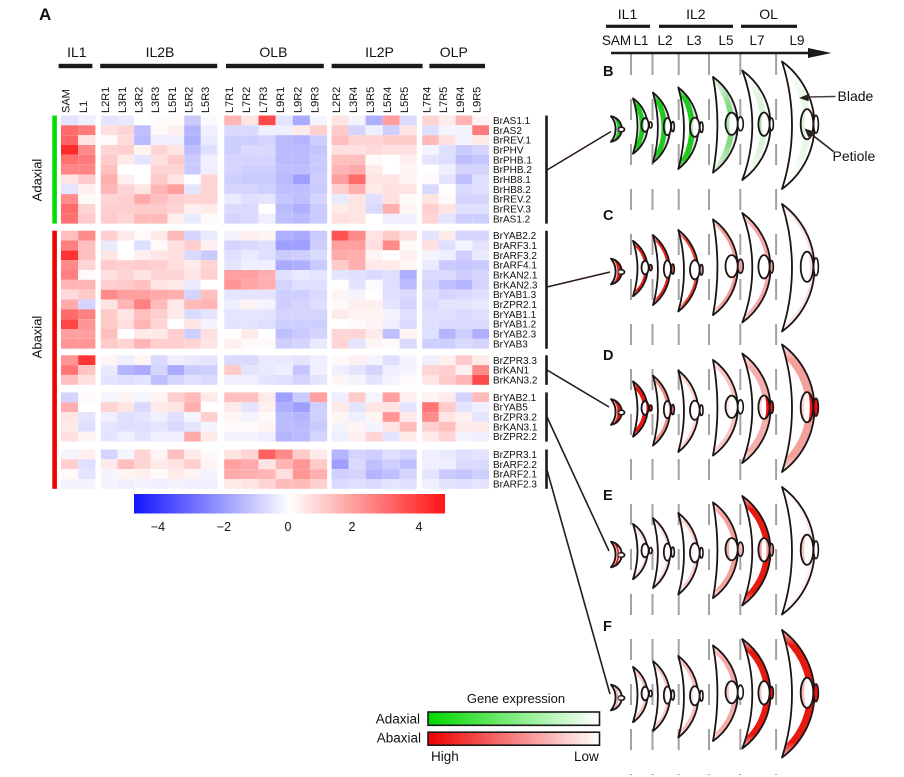 This screenshot has height=777, width=904. I want to click on svg-text: Low, so click(586, 756).